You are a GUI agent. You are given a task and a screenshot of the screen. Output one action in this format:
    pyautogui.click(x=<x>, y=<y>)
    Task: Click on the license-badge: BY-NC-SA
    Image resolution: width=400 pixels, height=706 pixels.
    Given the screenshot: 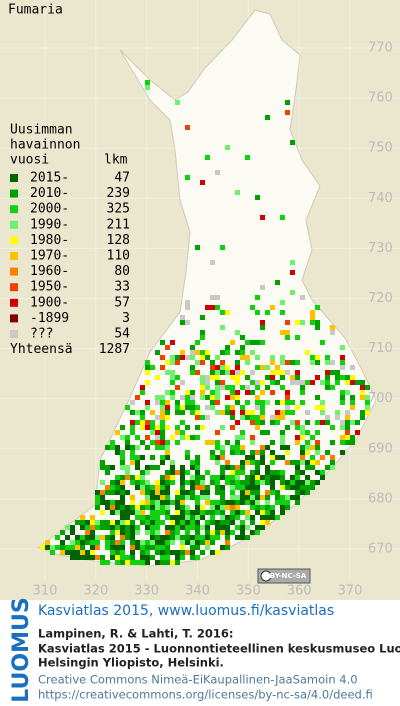 What is the action you would take?
    pyautogui.click(x=284, y=576)
    